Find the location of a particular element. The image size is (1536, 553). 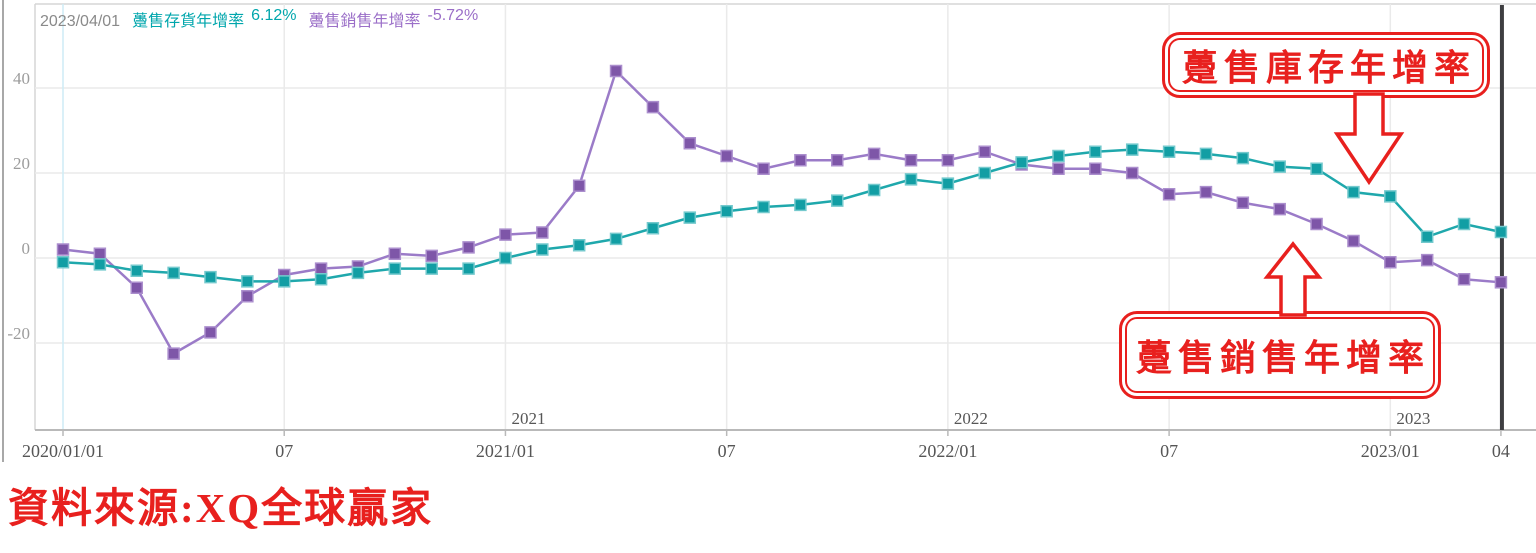

x-axis-tick-label: 2023/01 is located at coordinates (1390, 451).